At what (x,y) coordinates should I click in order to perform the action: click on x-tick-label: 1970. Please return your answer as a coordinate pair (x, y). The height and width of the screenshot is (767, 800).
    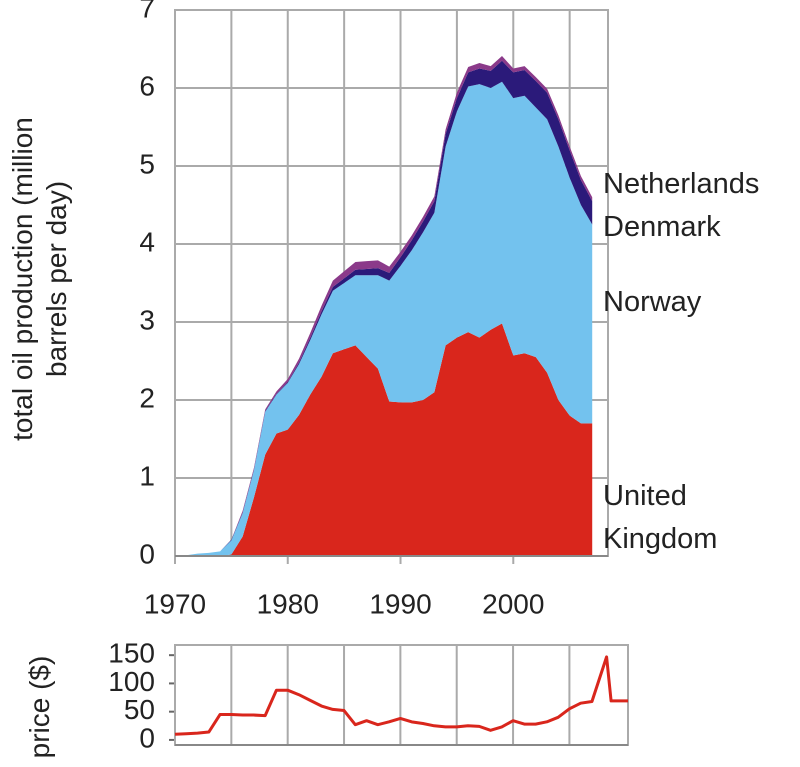
    Looking at the image, I should click on (175, 603).